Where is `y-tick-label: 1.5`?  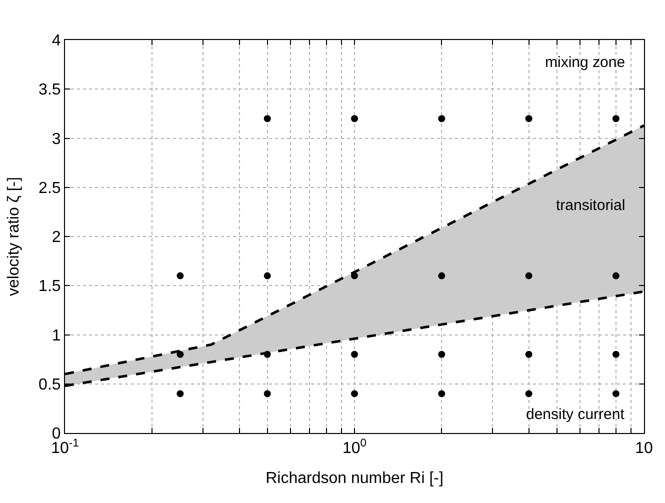
y-tick-label: 1.5 is located at coordinates (49, 287).